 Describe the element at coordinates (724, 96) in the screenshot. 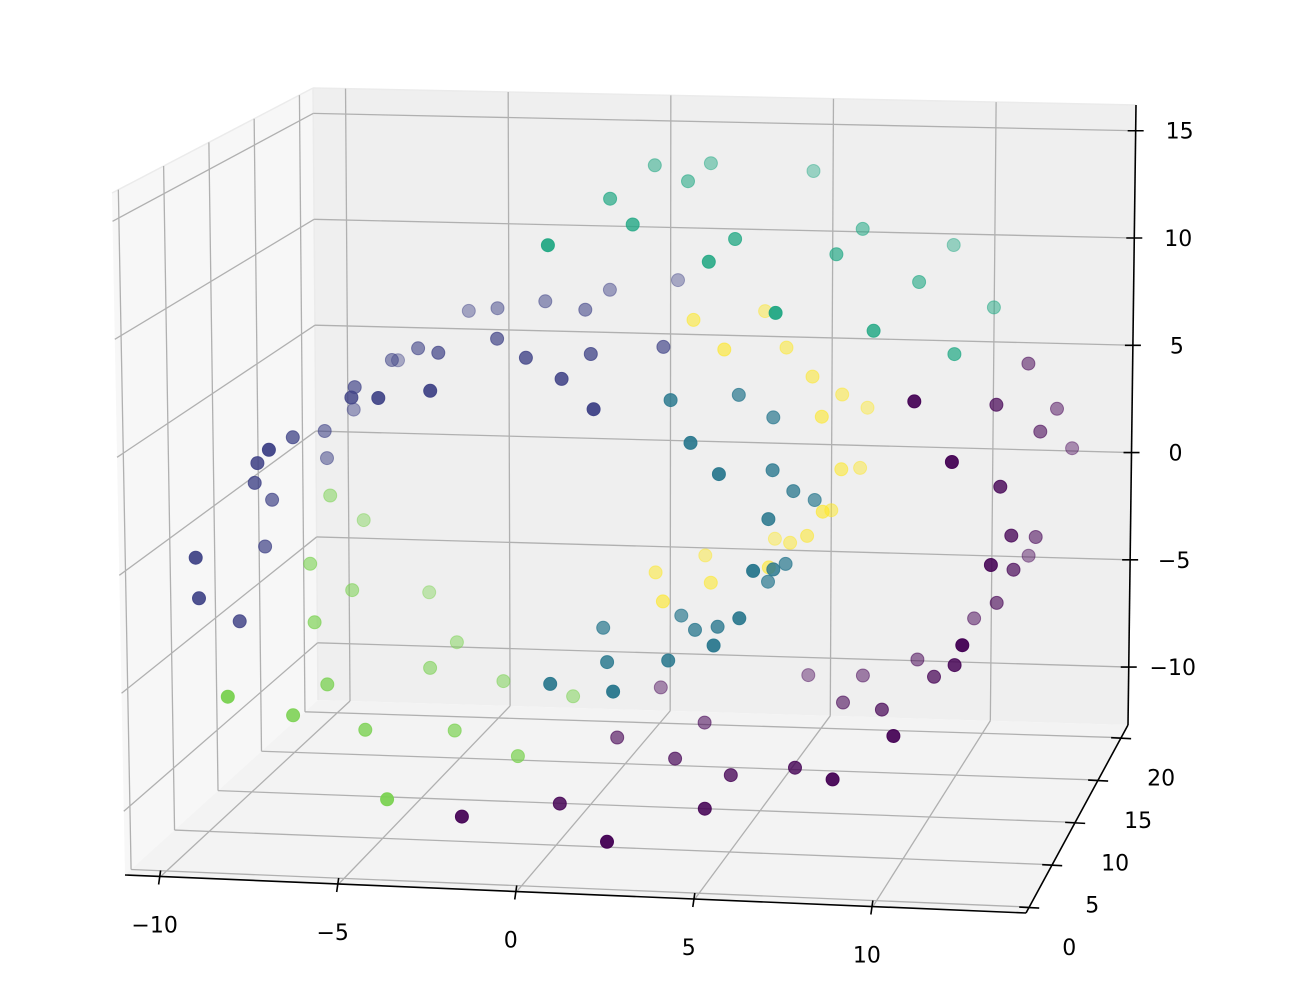

I see `pane-edge` at that location.